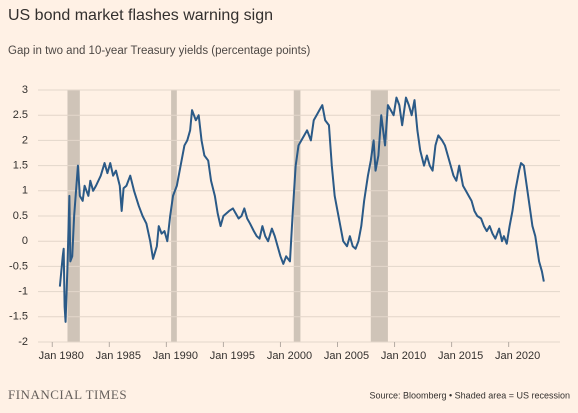 The image size is (578, 413). Describe the element at coordinates (23, 292) in the screenshot. I see `y-tick-label: -1` at that location.